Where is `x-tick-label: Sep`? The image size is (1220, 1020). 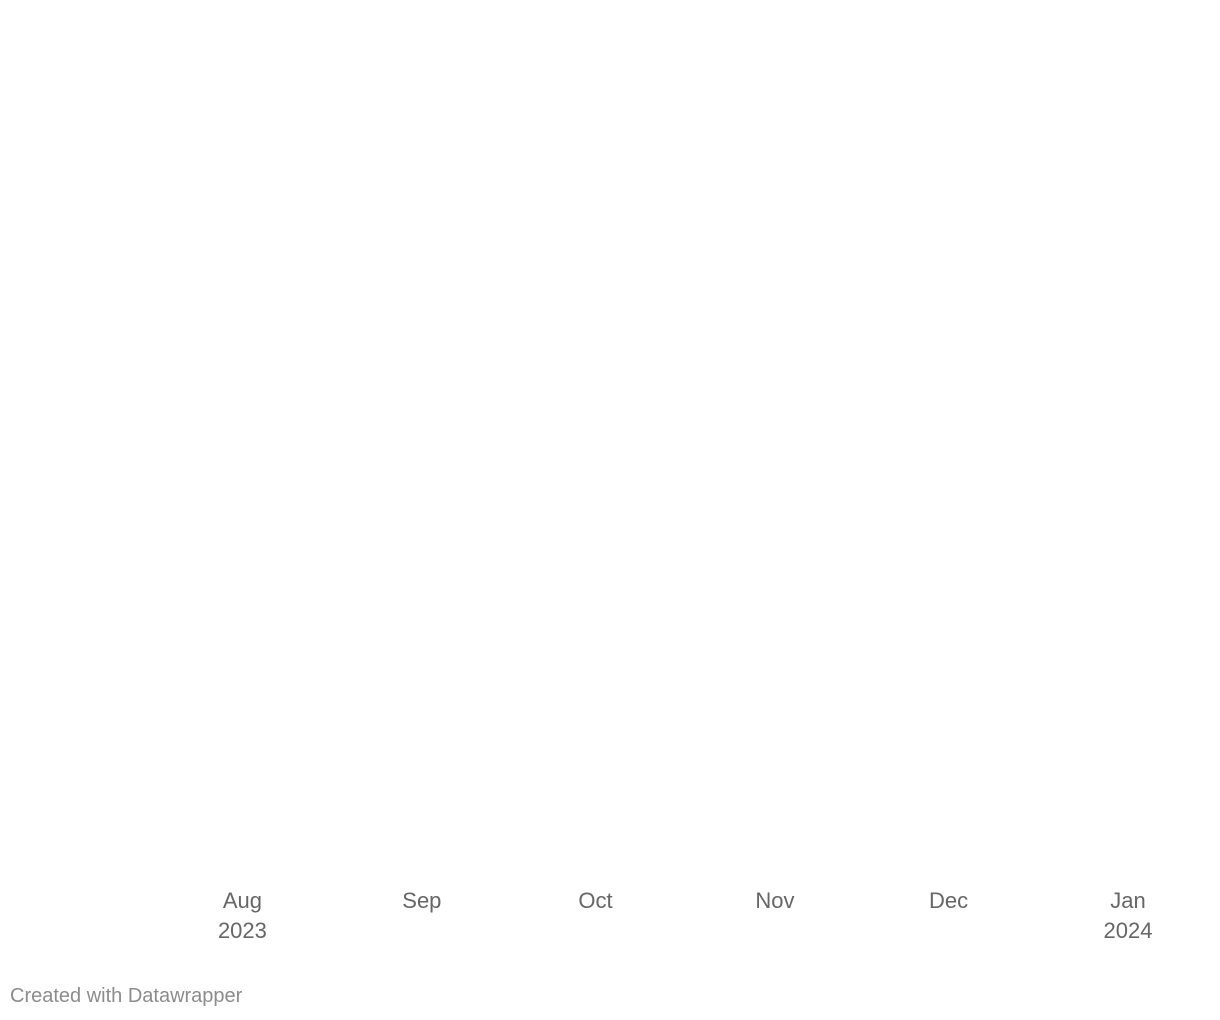
x-tick-label: Sep is located at coordinates (421, 900).